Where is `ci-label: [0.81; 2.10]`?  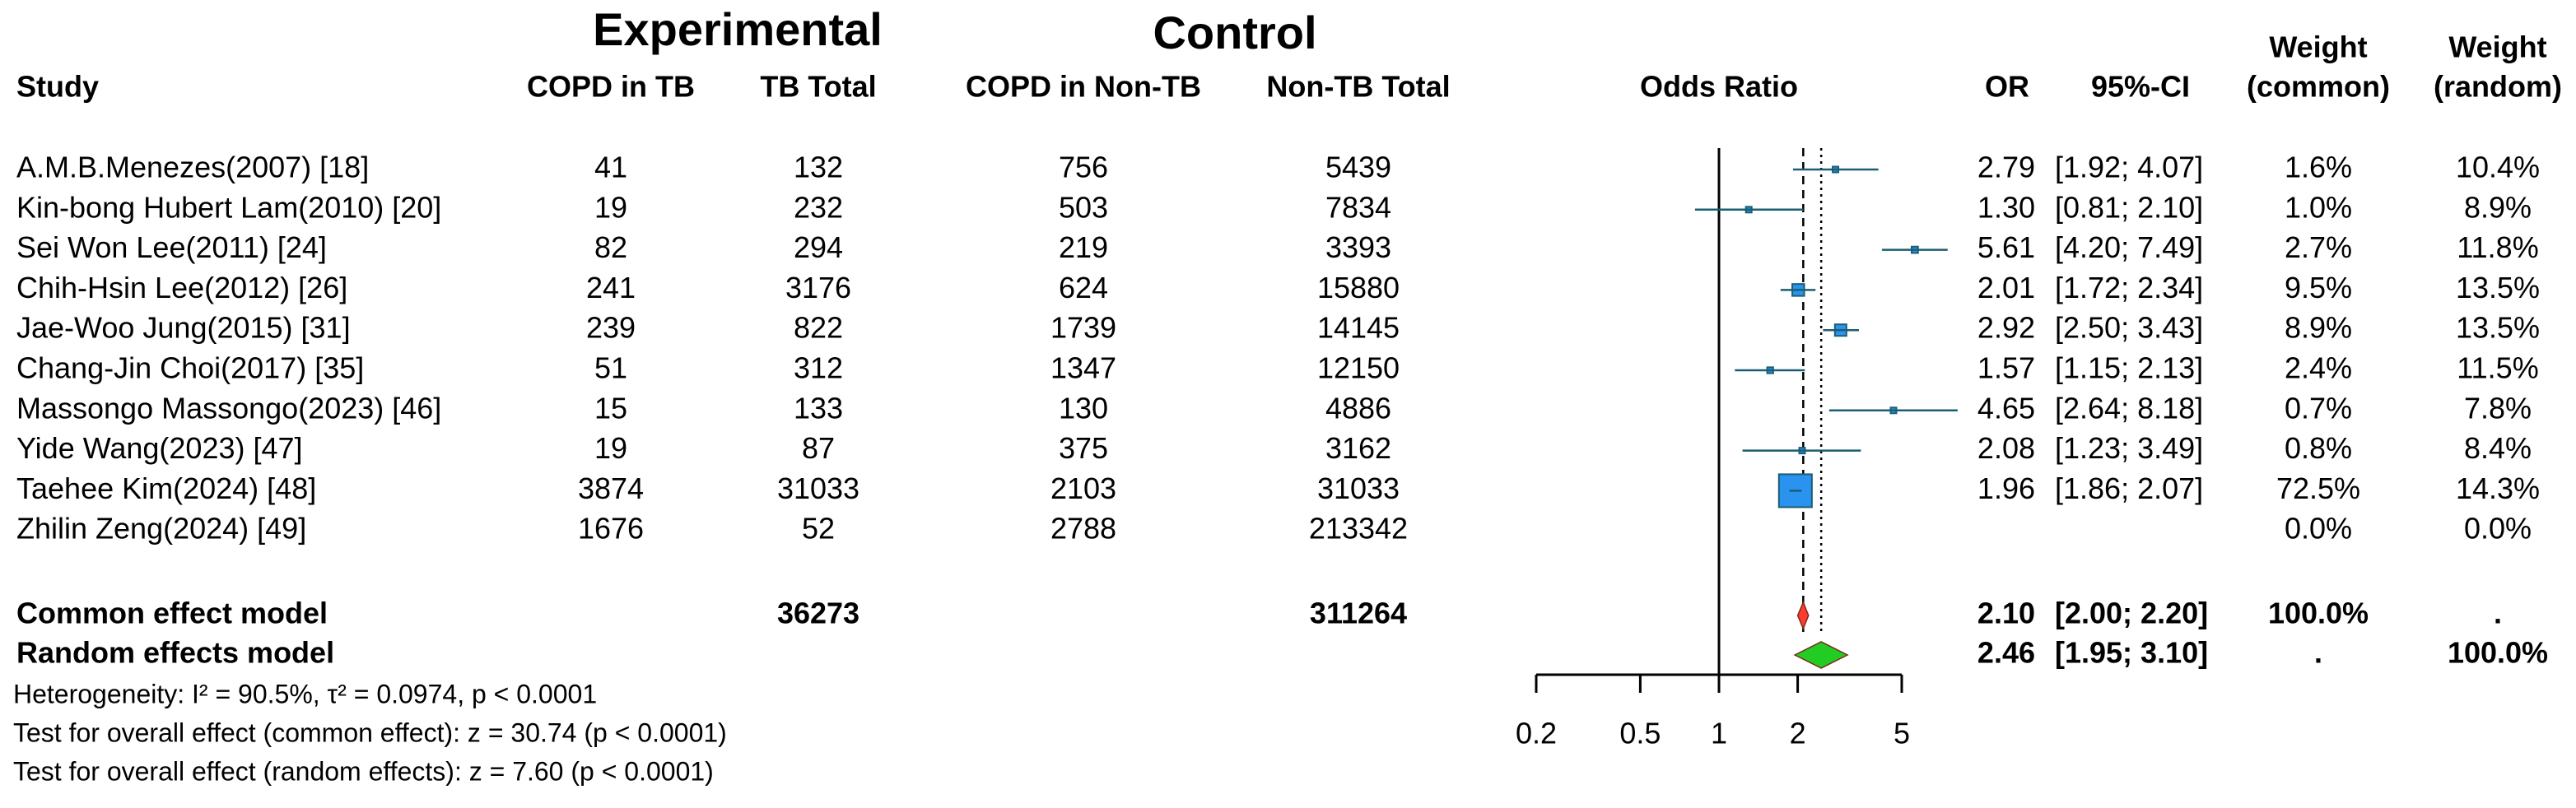 ci-label: [0.81; 2.10] is located at coordinates (2129, 207).